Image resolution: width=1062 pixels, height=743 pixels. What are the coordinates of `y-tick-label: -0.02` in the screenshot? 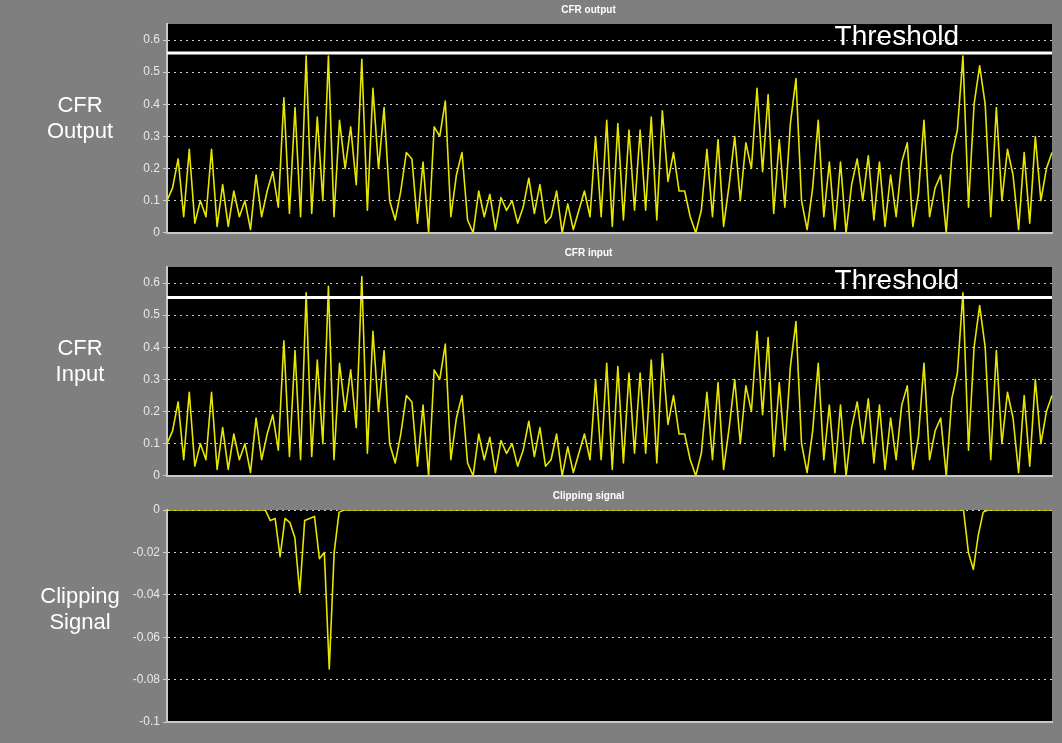 It's located at (146, 551).